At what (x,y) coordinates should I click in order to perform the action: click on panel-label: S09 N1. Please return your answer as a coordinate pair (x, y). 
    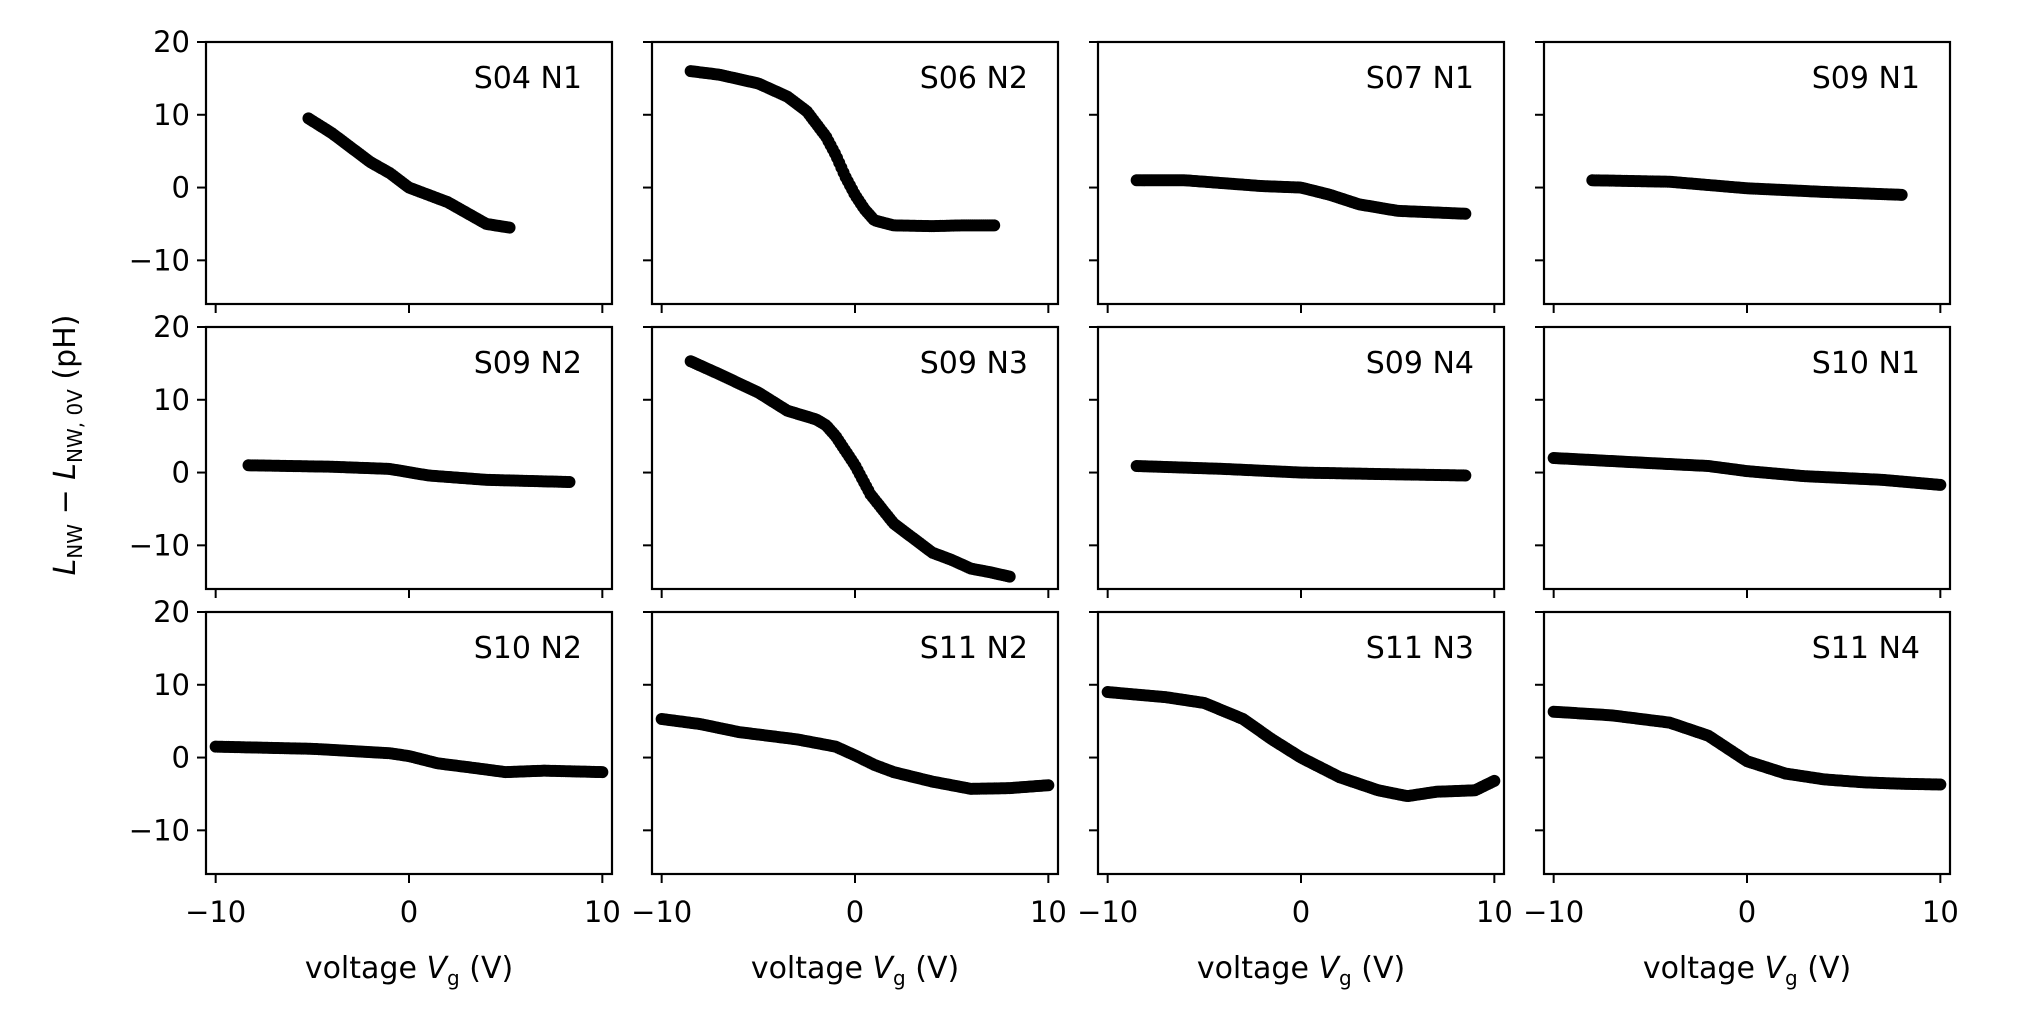
    Looking at the image, I should click on (1866, 78).